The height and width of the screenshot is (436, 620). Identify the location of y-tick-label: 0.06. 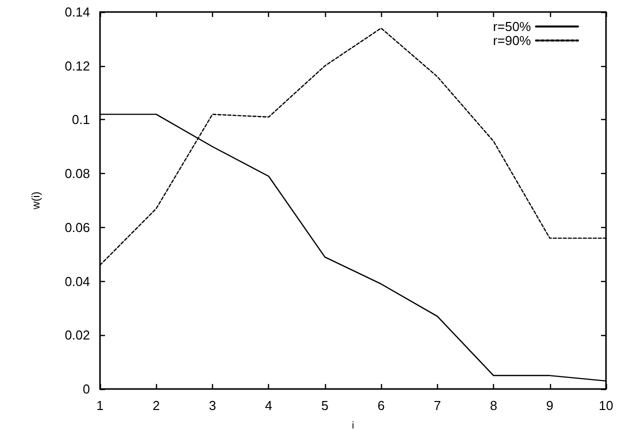
(77, 227).